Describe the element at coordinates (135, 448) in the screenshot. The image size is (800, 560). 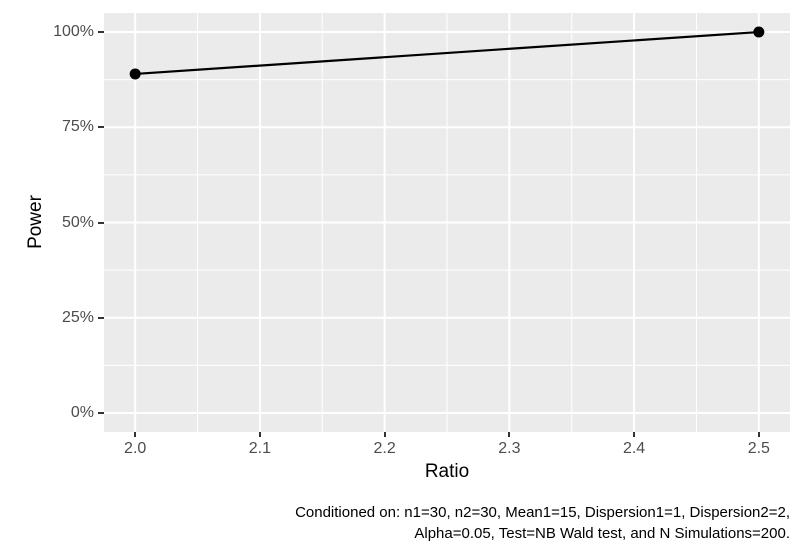
I see `x-tick-label: 2.0` at that location.